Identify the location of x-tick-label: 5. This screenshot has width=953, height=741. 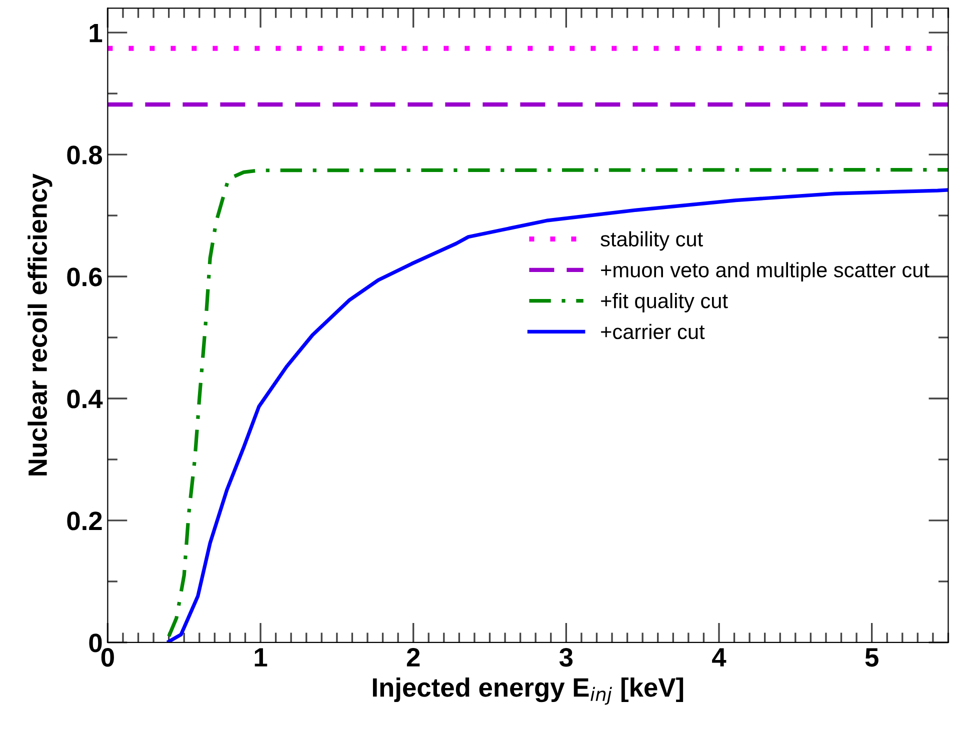
(871, 657).